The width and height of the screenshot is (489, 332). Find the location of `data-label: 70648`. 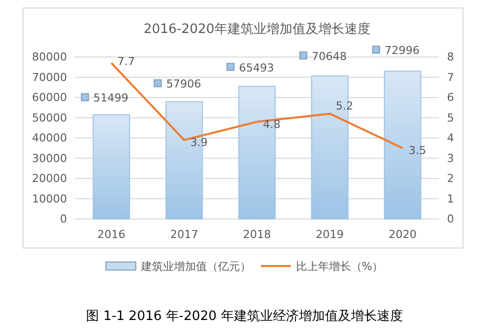

data-label: 70648 is located at coordinates (329, 56).